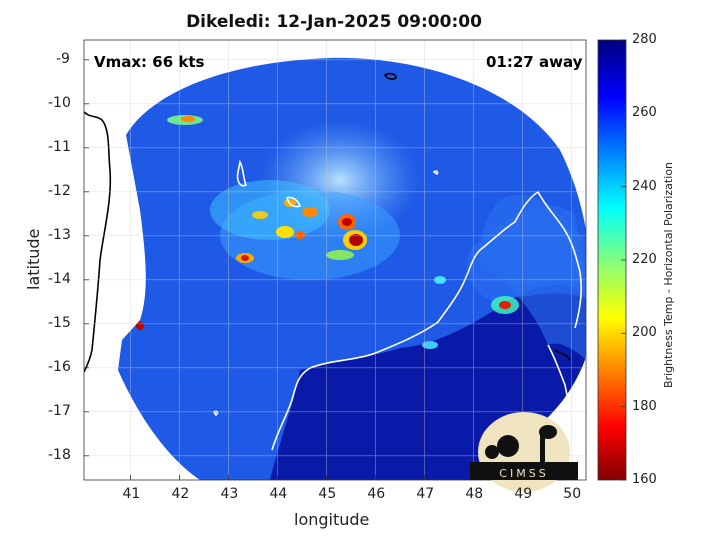 The width and height of the screenshot is (720, 540). Describe the element at coordinates (270, 210) in the screenshot. I see `rainband-west` at that location.